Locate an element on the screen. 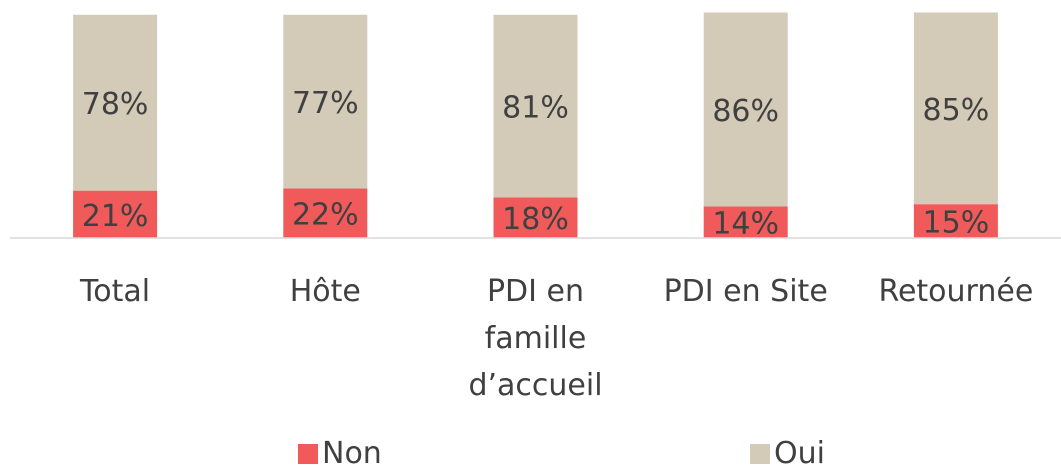 The image size is (1061, 472). value-label: 86% is located at coordinates (745, 111).